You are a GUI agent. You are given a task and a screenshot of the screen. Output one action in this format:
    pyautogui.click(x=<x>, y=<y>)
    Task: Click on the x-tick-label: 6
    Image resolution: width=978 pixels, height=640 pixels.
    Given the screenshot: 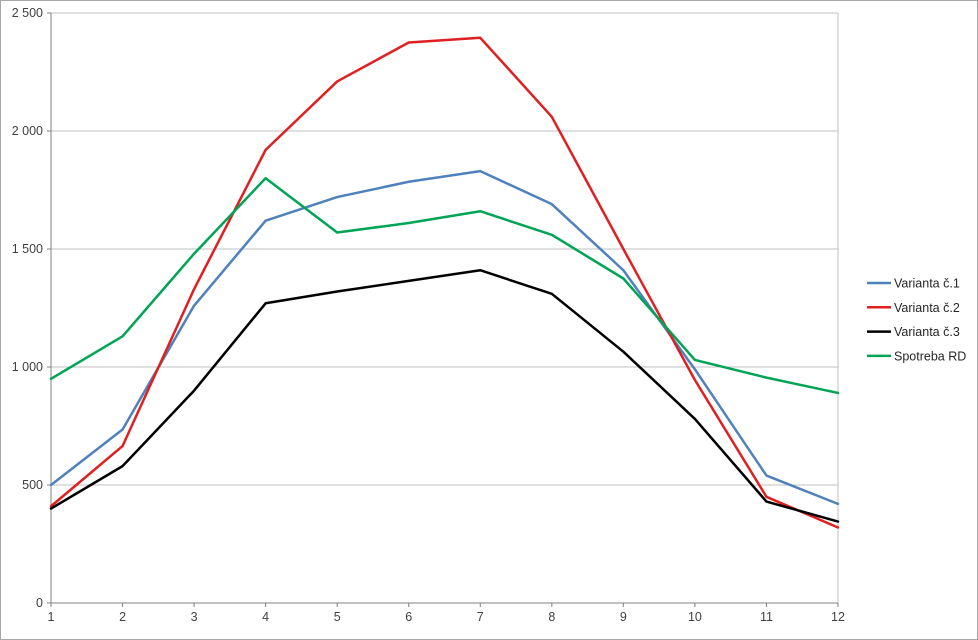 What is the action you would take?
    pyautogui.click(x=408, y=617)
    